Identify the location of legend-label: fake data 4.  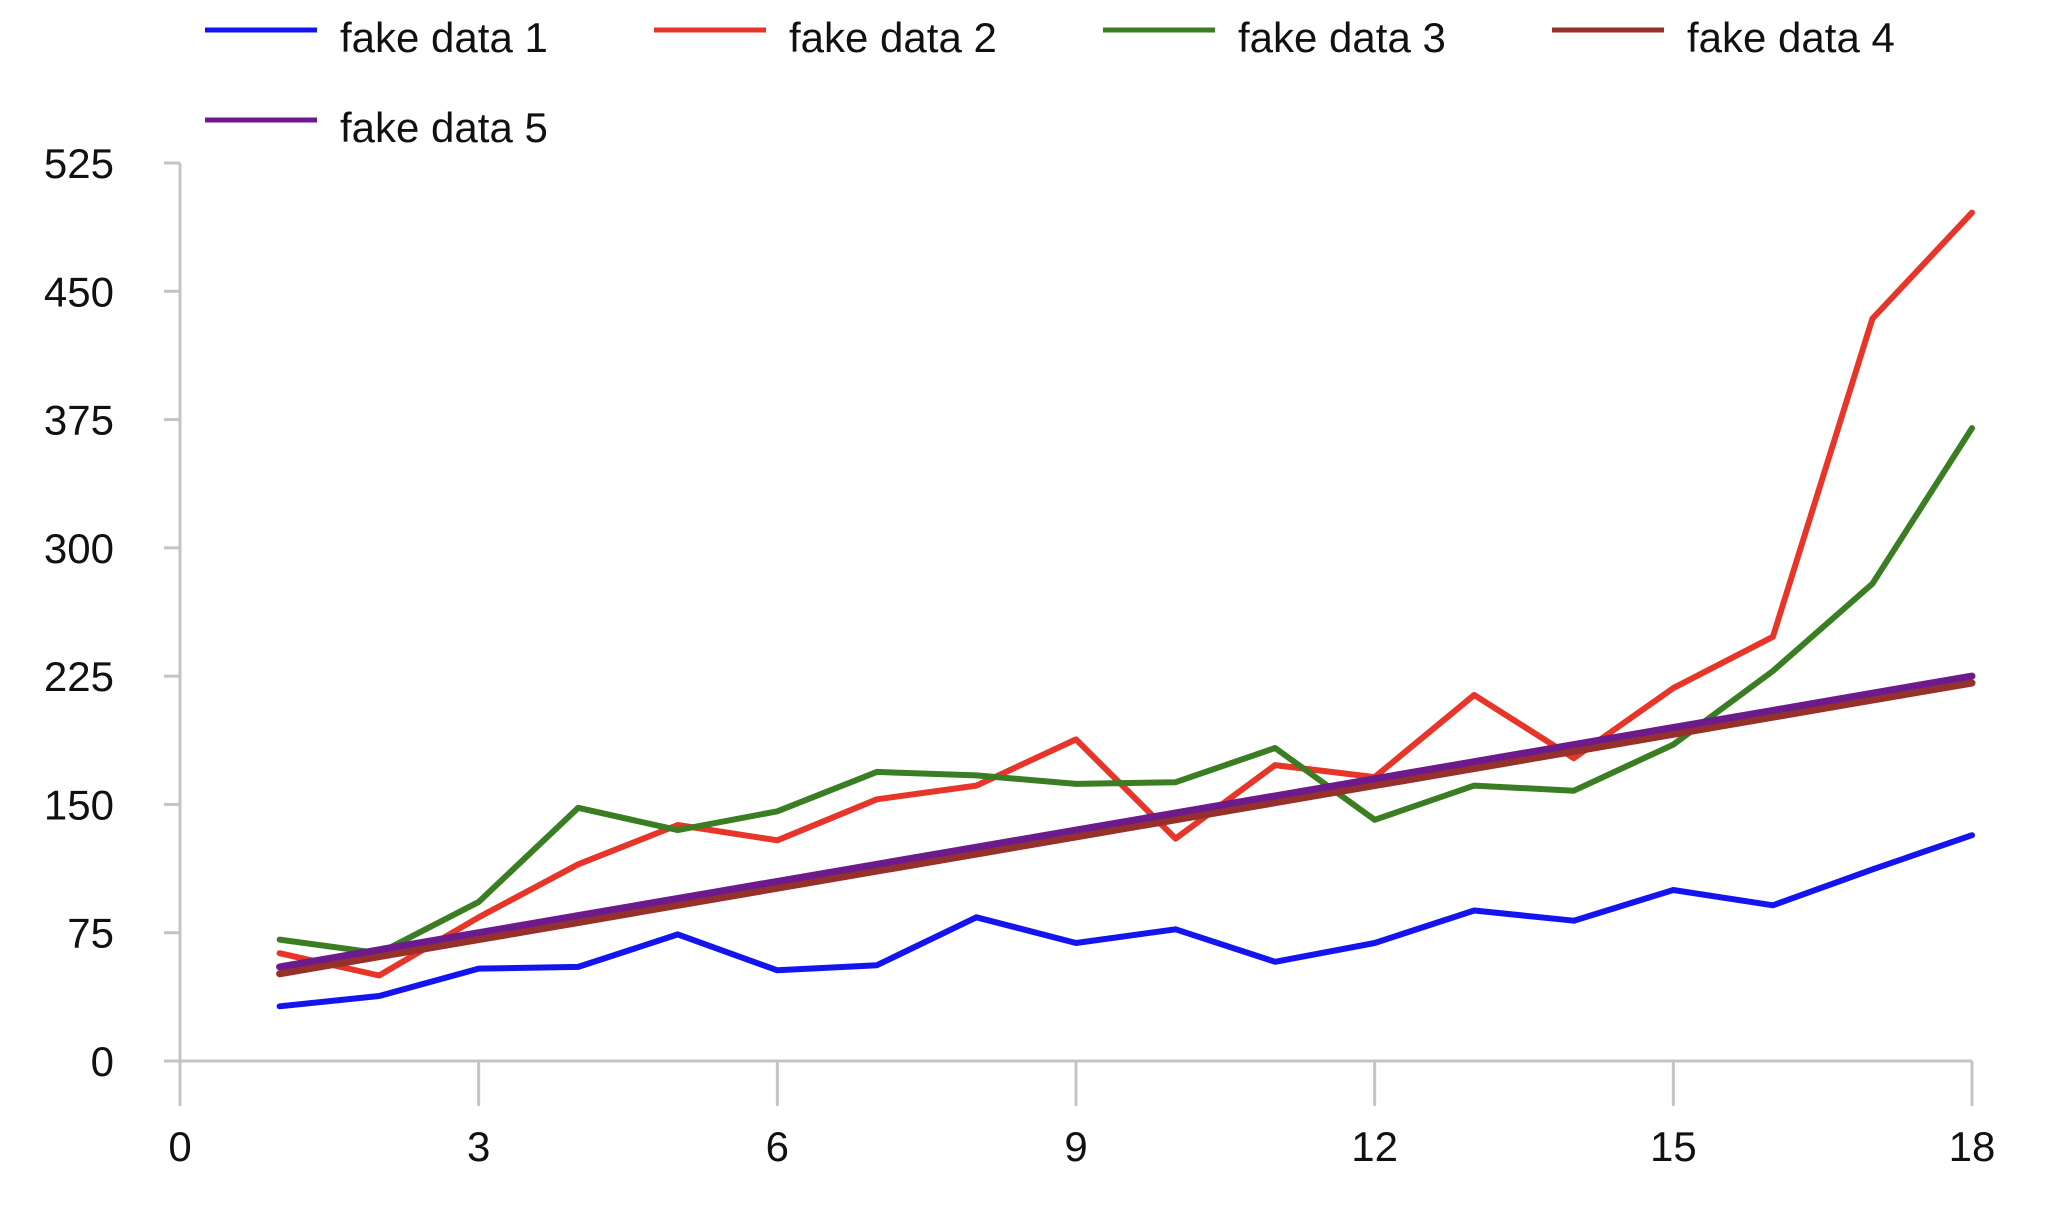
(1791, 37).